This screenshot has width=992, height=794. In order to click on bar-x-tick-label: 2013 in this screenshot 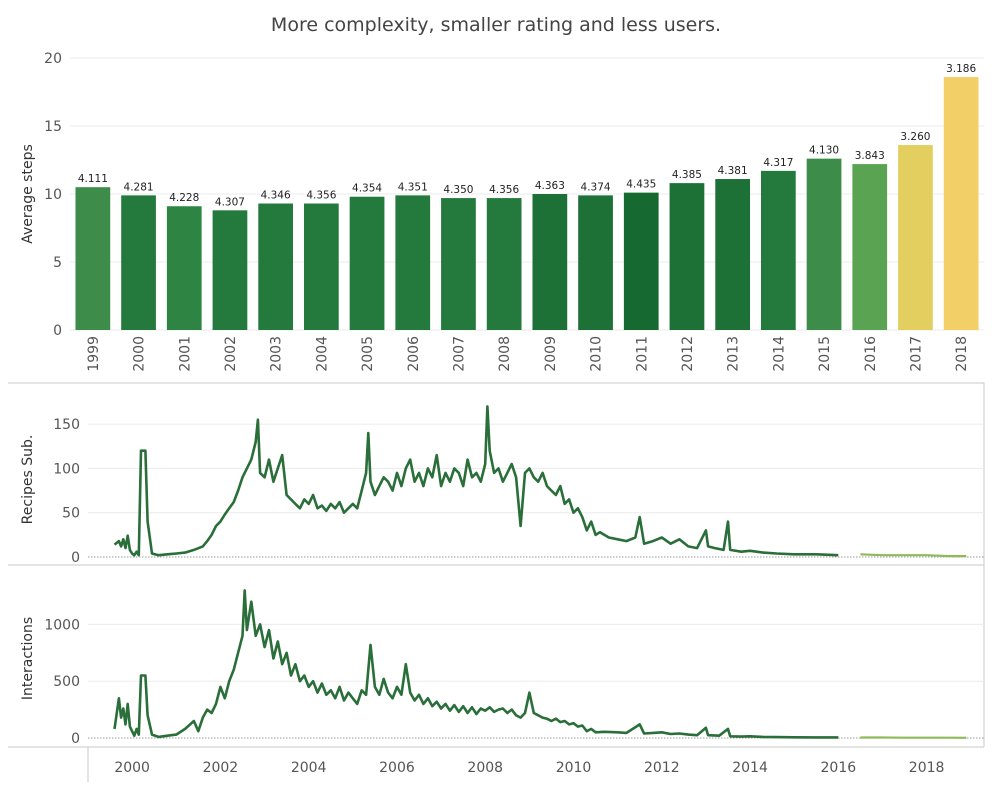, I will do `click(734, 354)`.